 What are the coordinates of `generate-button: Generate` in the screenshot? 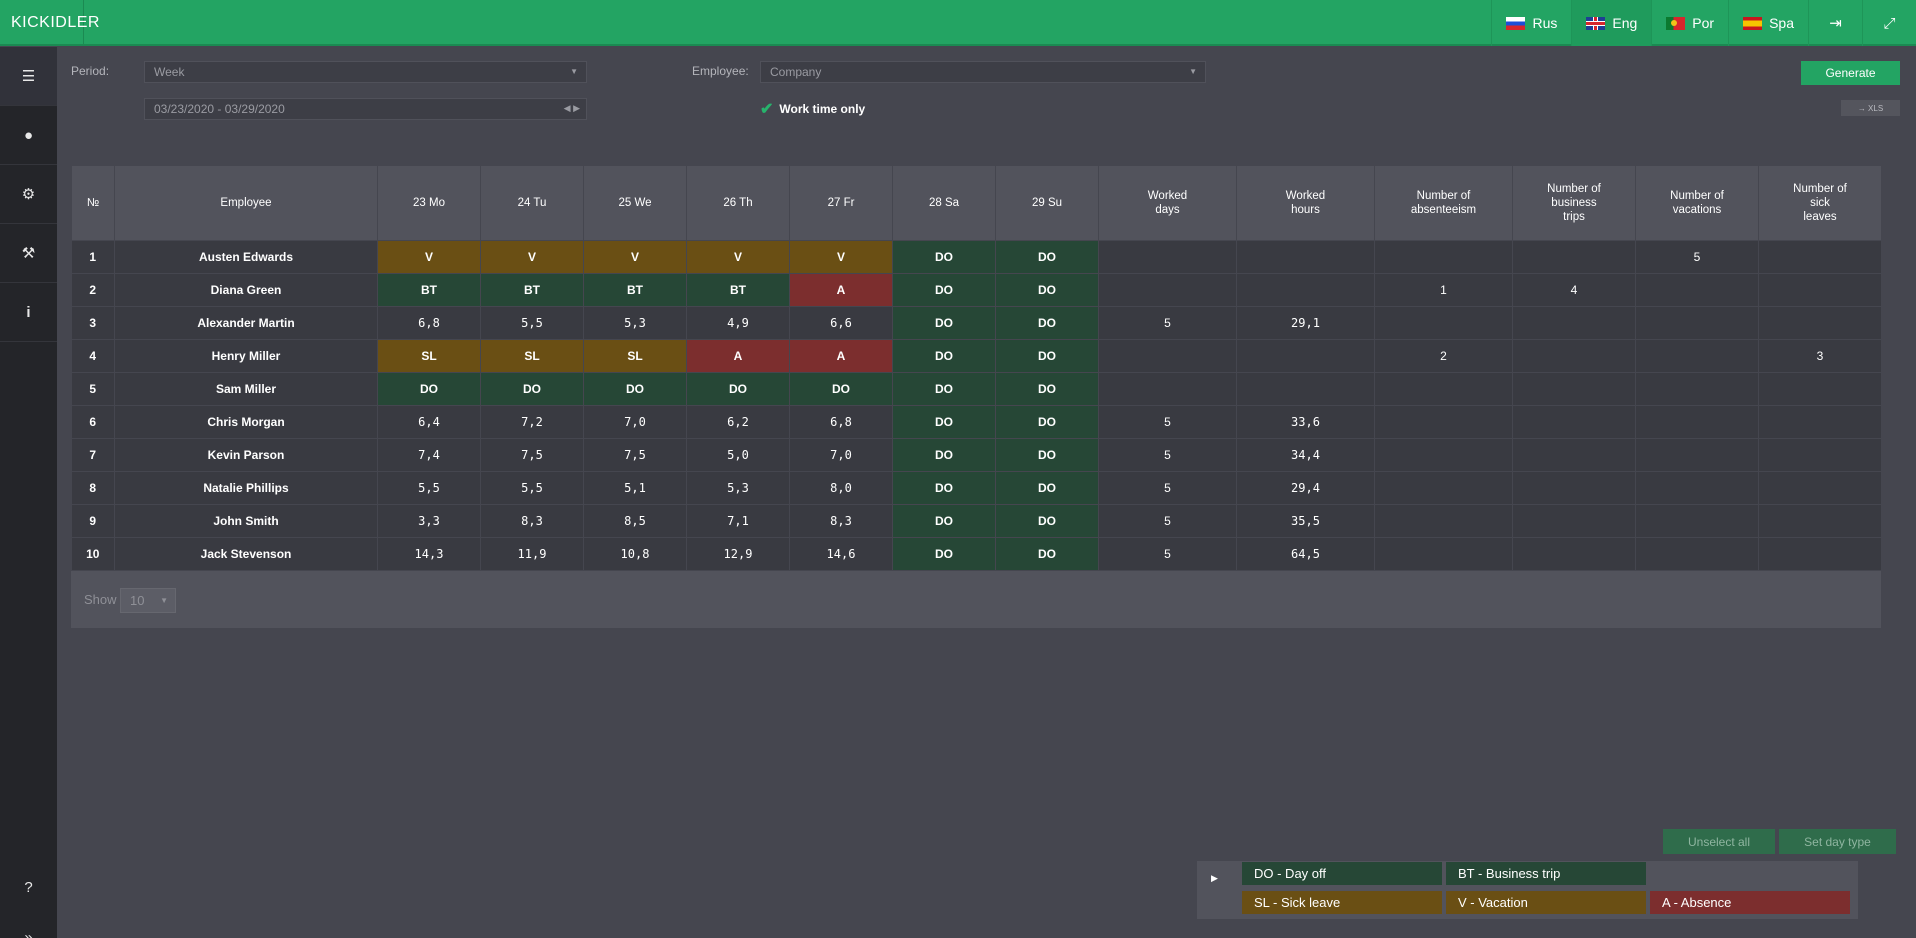 It's located at (1850, 73).